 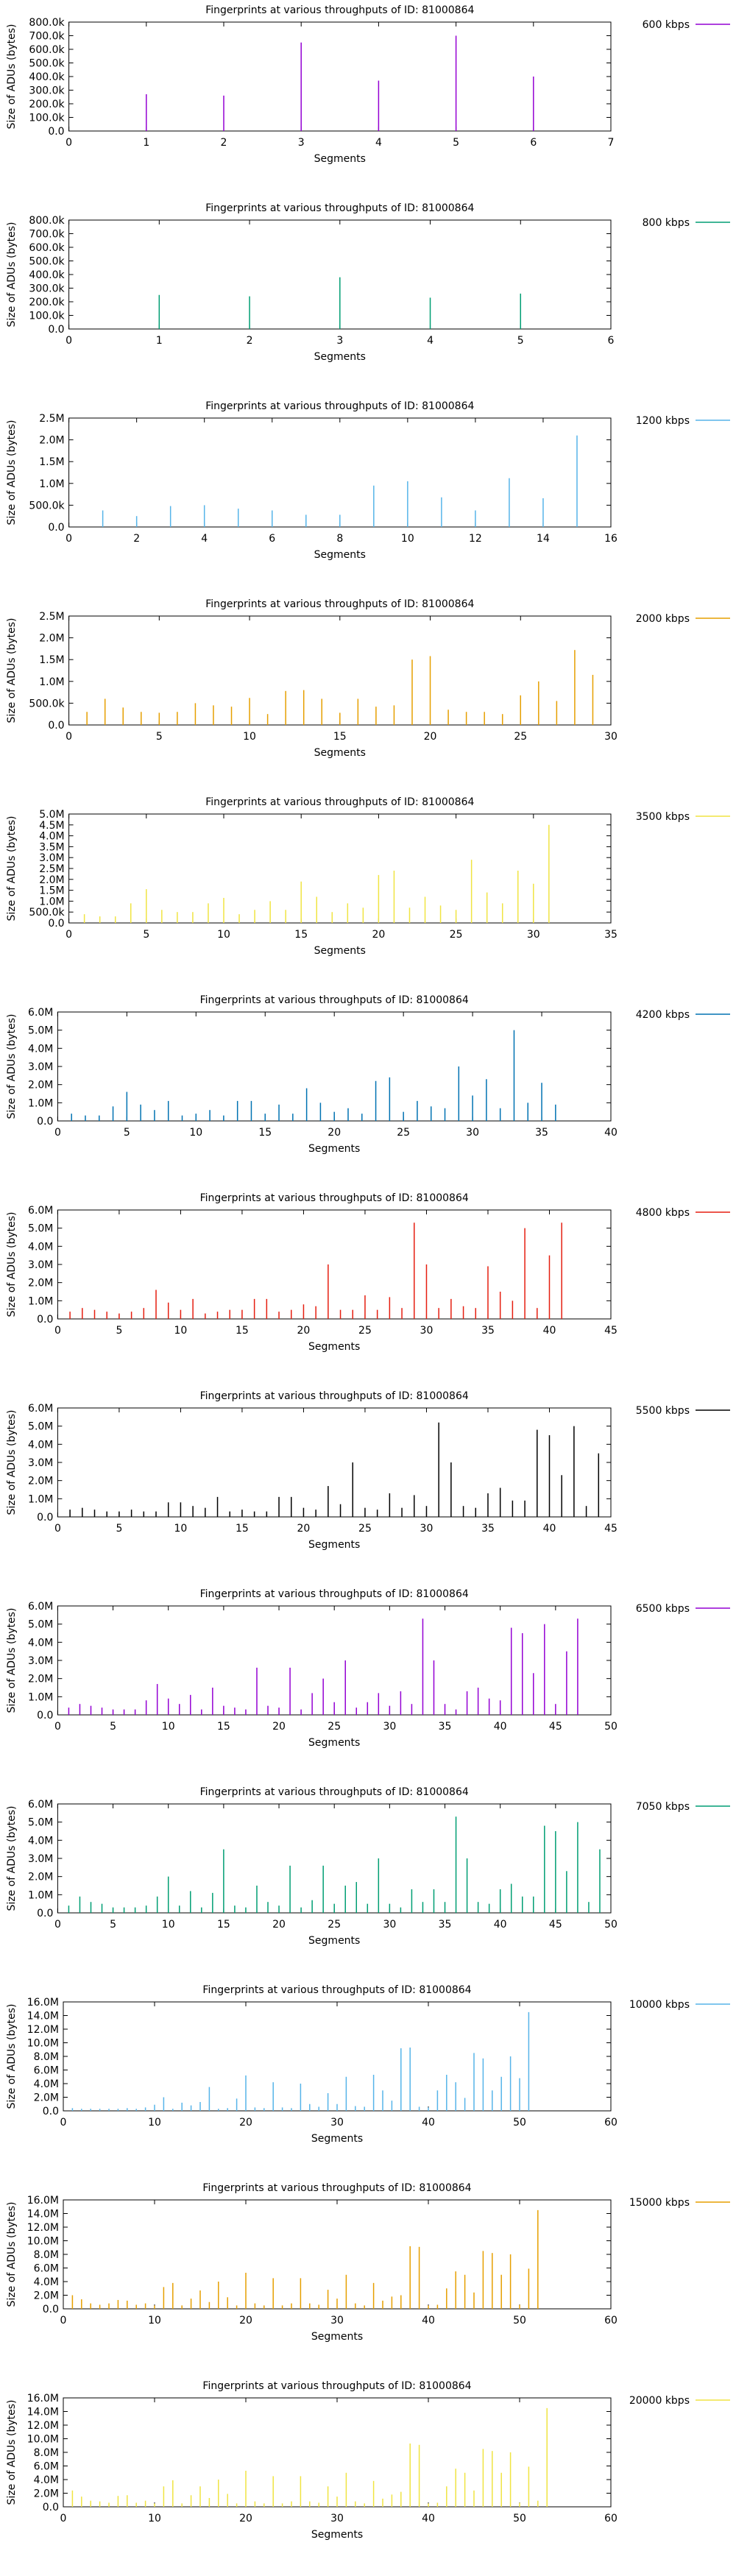 What do you see at coordinates (611, 143) in the screenshot?
I see `x-tick-label: 7` at bounding box center [611, 143].